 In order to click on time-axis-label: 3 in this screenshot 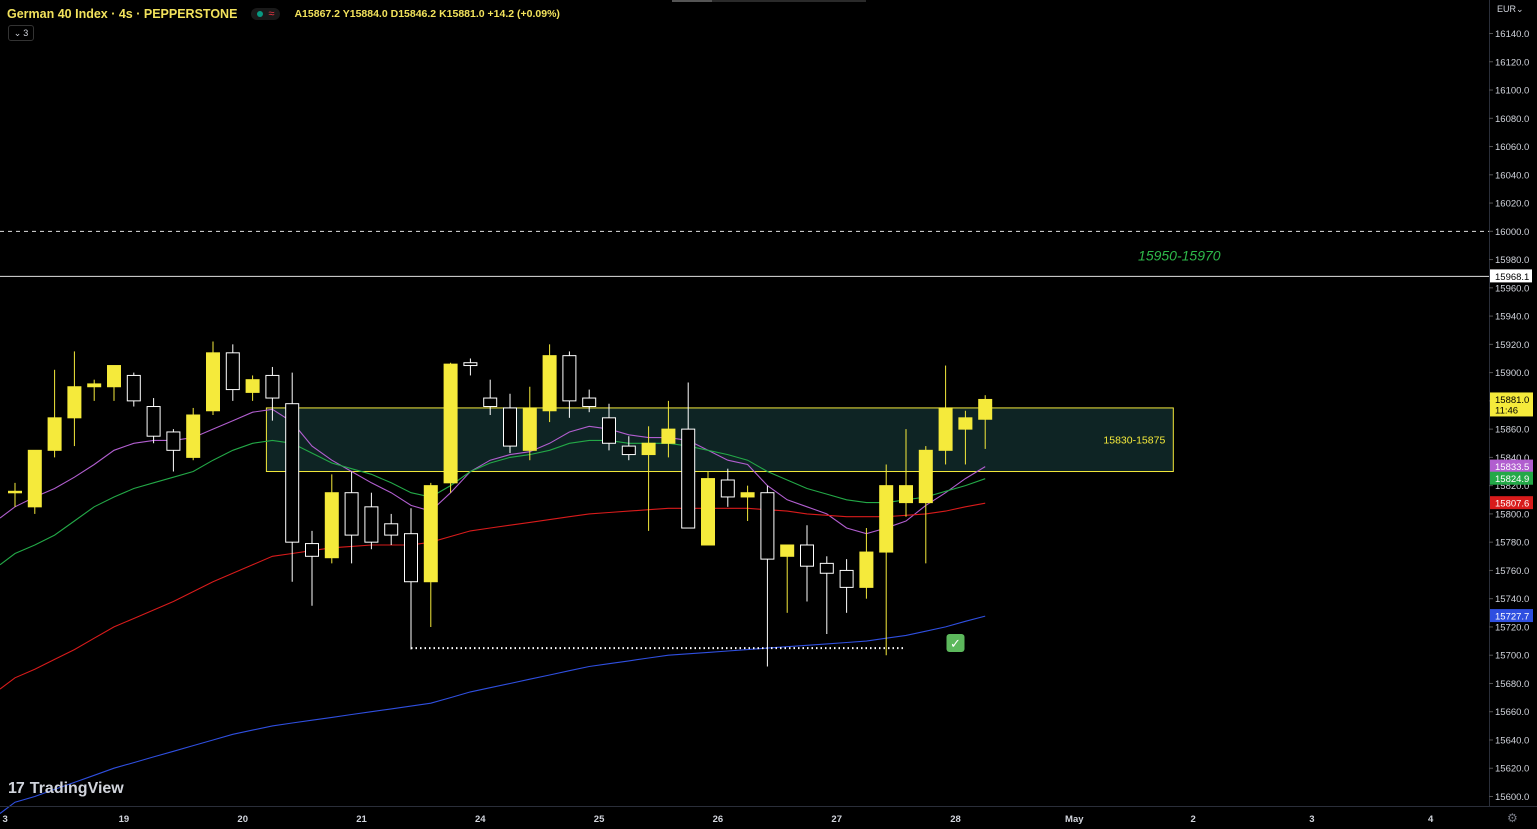, I will do `click(1311, 819)`.